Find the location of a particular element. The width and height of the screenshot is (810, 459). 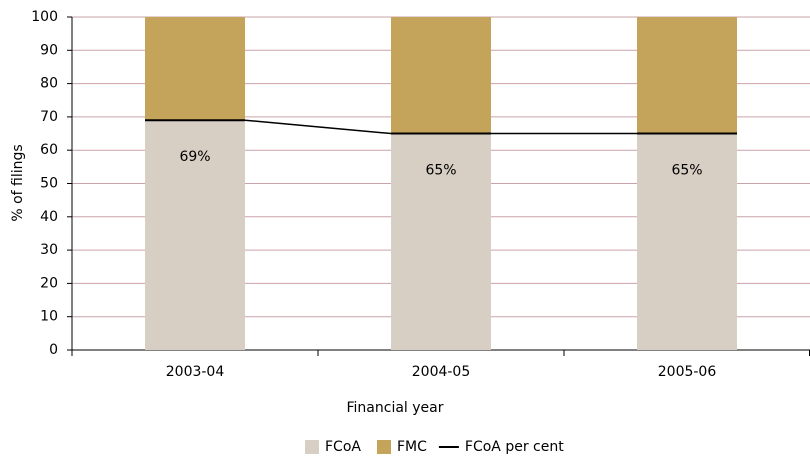

y-tick-label: 90 is located at coordinates (49, 50).